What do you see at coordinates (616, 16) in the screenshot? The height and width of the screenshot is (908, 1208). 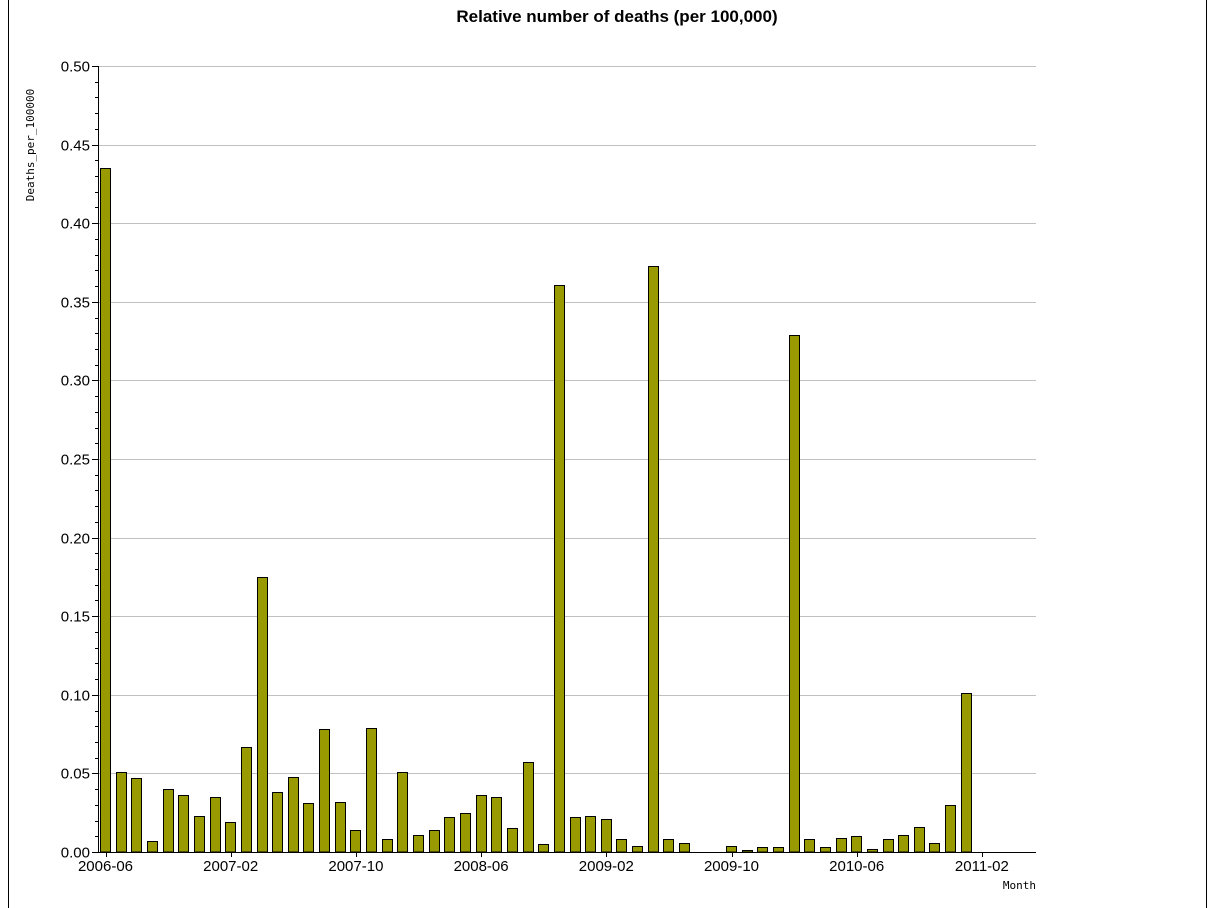 I see `chart-title: Relative number of deaths (per 100,000)` at bounding box center [616, 16].